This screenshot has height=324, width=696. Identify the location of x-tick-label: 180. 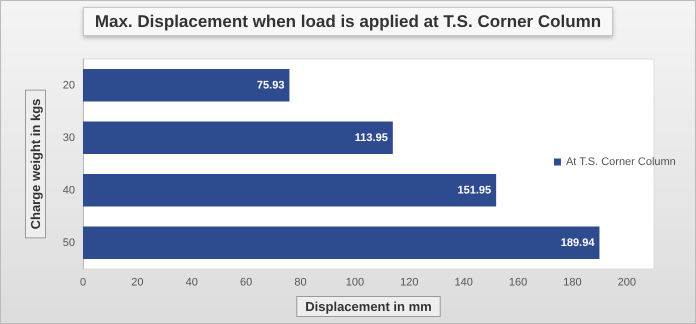
(572, 282).